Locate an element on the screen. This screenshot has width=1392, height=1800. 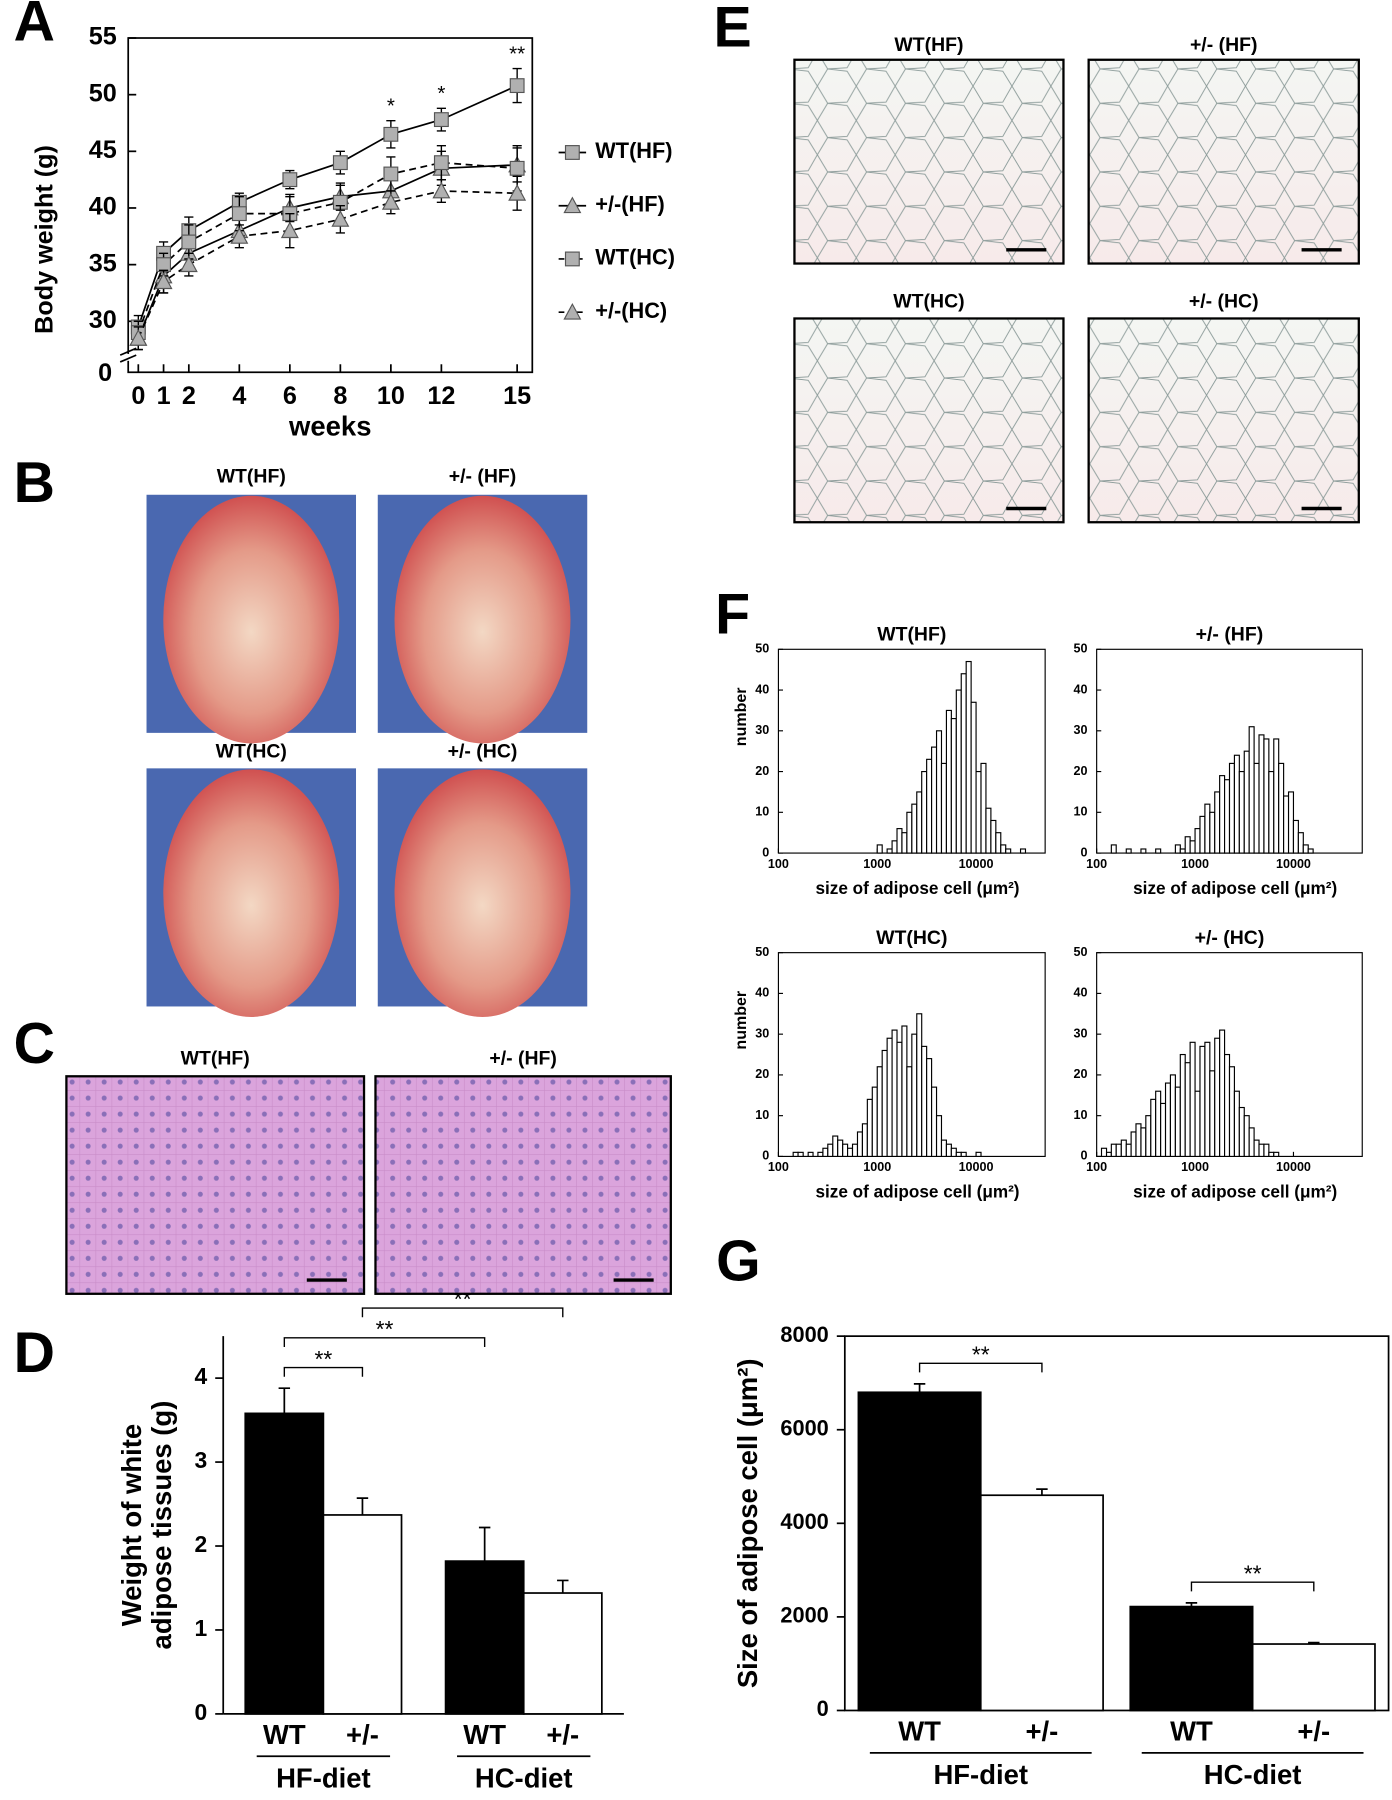
significance-mark: * is located at coordinates (441, 93).